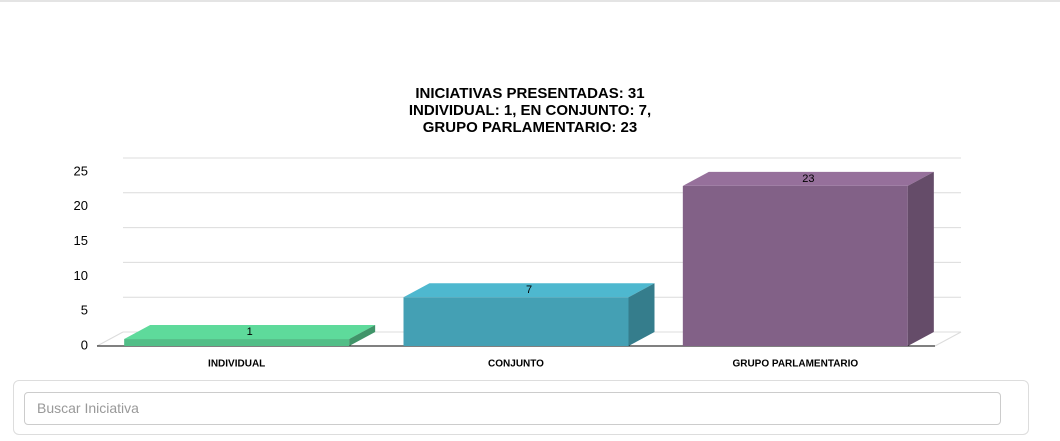 The width and height of the screenshot is (1060, 441). Describe the element at coordinates (530, 1) in the screenshot. I see `top-border` at that location.